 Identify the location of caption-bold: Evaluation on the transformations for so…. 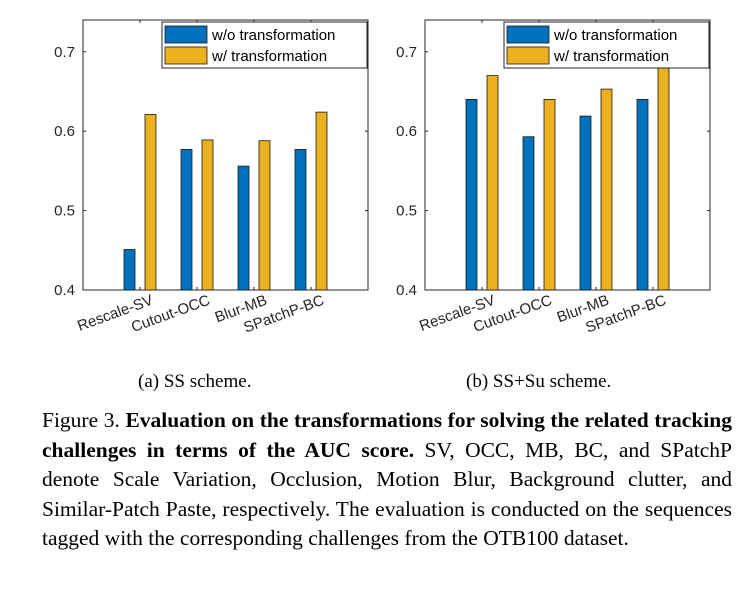
(387, 435).